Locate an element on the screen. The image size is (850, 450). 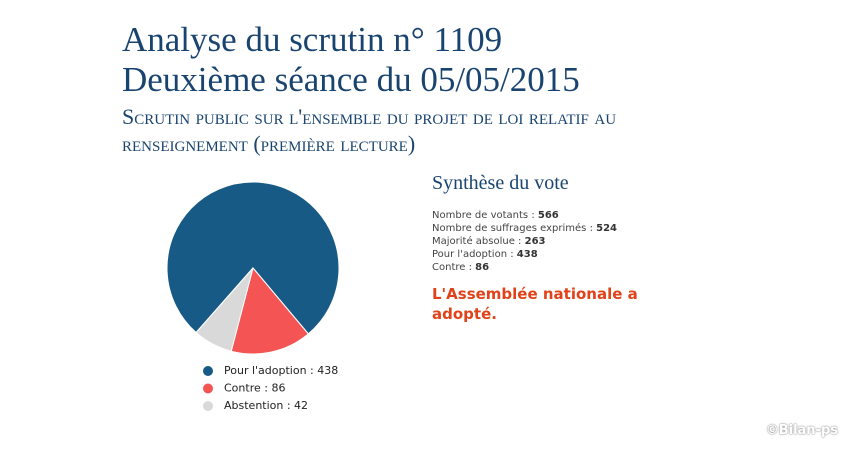
stat: Majorité absolue : 263 is located at coordinates (562, 241).